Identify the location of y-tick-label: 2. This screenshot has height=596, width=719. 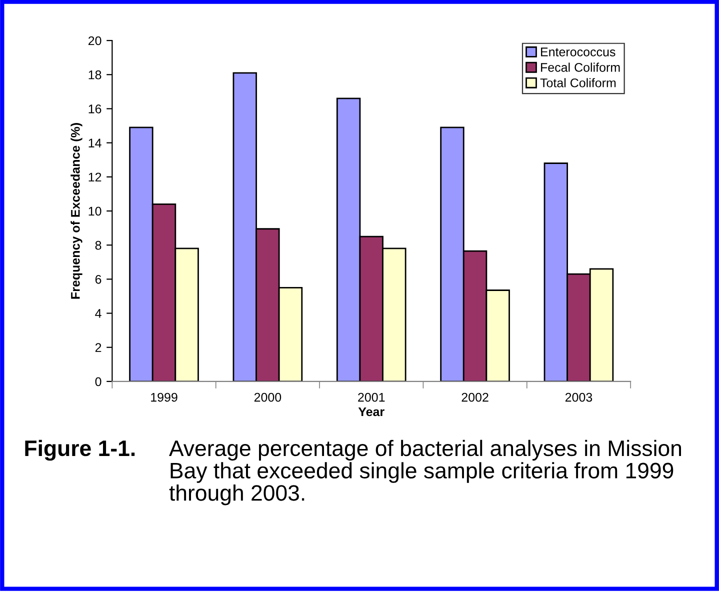
(98, 347).